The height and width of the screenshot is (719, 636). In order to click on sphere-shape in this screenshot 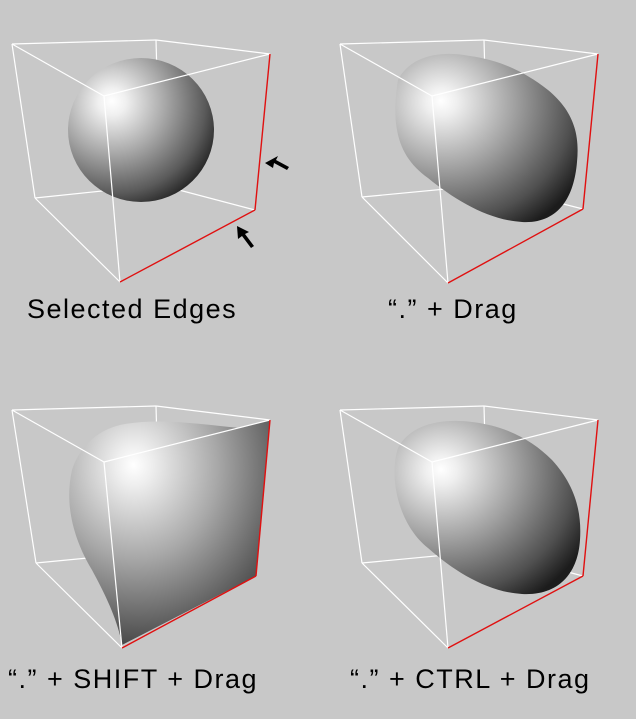, I will do `click(141, 130)`.